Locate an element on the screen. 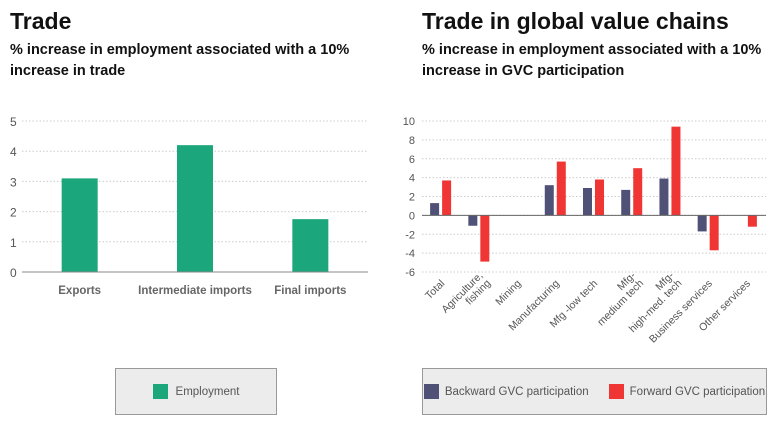  y-tick-label: 10 is located at coordinates (409, 122).